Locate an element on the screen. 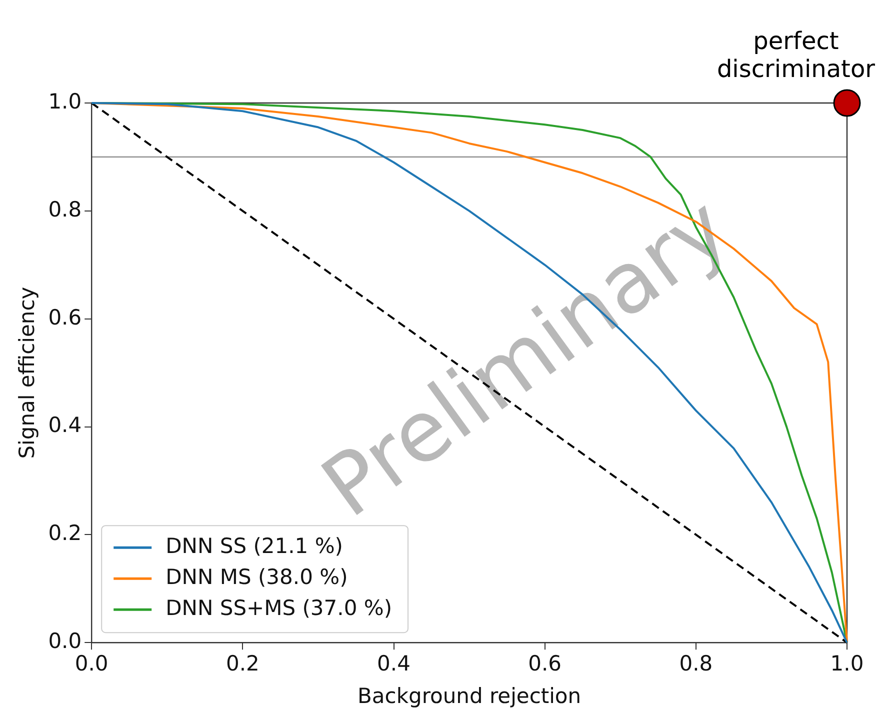  y-tick-label: 1.0 is located at coordinates (65, 101).